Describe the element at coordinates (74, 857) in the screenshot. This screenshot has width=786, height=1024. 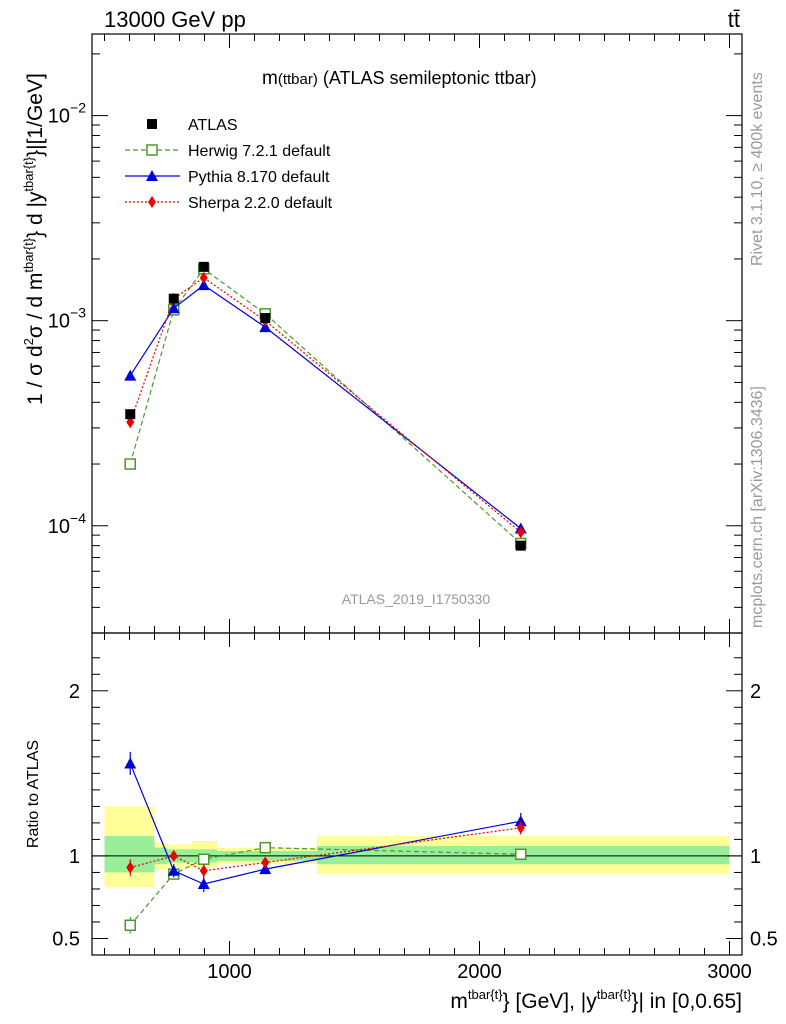
I see `ratio-y-tick-label-left: 1` at that location.